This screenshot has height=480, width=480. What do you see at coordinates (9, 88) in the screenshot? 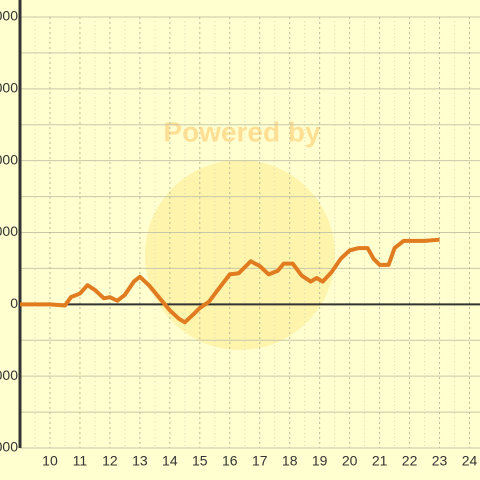
I see `y-tick-label: 9,000` at bounding box center [9, 88].